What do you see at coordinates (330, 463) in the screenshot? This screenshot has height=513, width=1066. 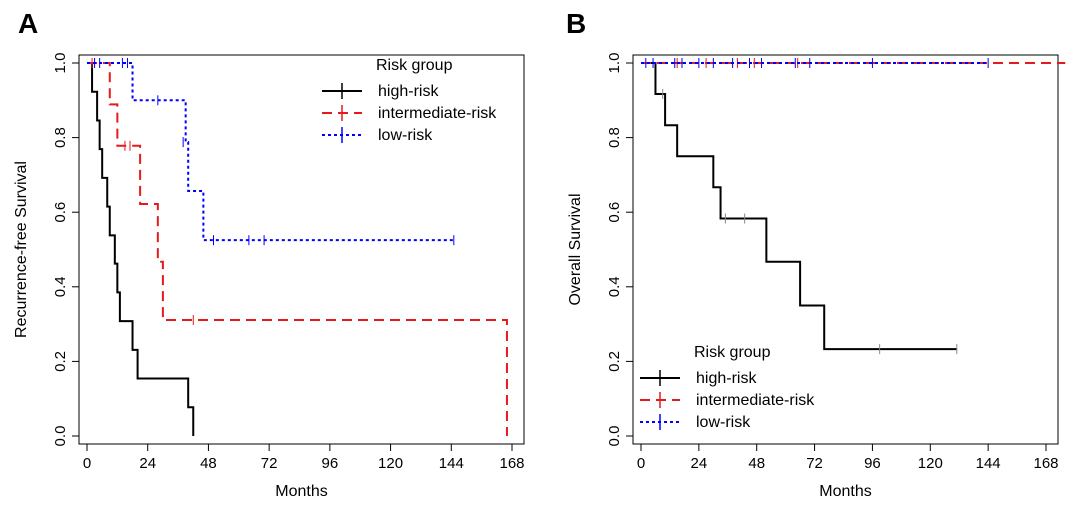 I see `panel-a-x-tick-label: 96` at bounding box center [330, 463].